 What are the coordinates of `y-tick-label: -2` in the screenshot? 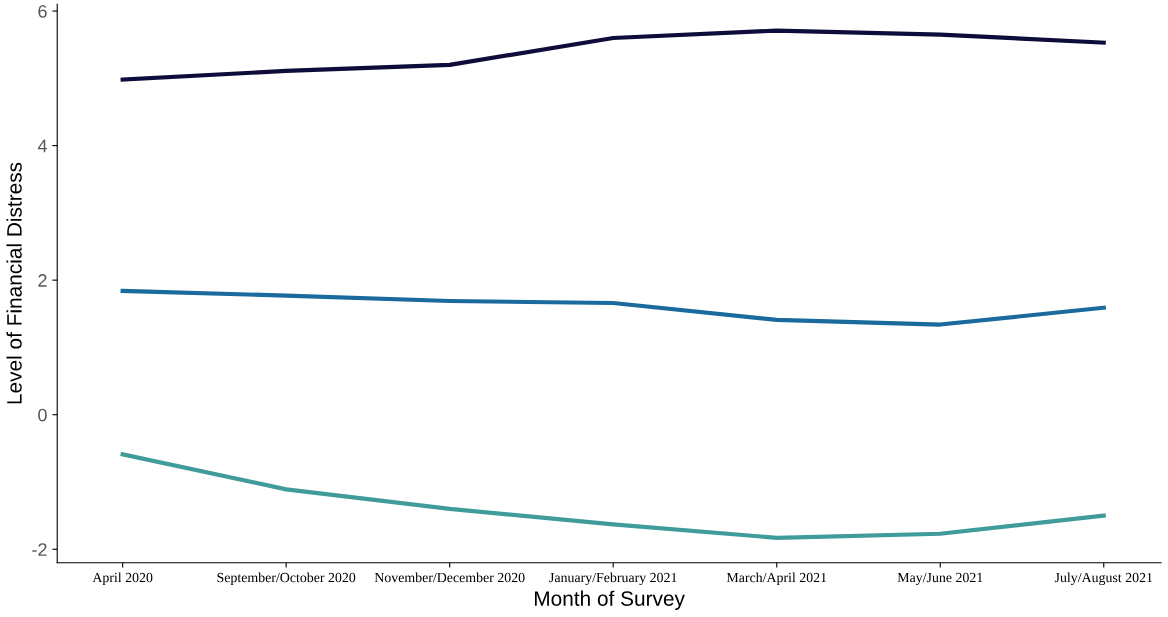 It's located at (39, 549).